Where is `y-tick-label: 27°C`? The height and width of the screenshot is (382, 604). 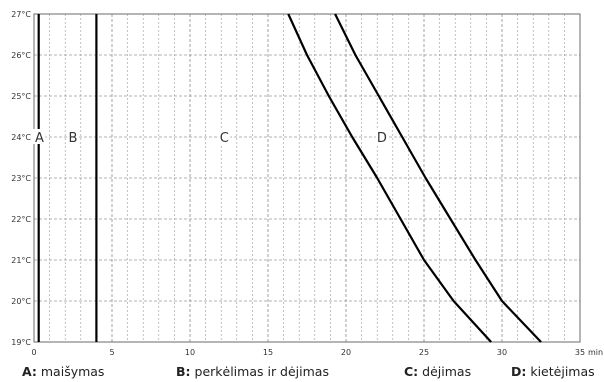
y-tick-label: 27°C is located at coordinates (21, 14).